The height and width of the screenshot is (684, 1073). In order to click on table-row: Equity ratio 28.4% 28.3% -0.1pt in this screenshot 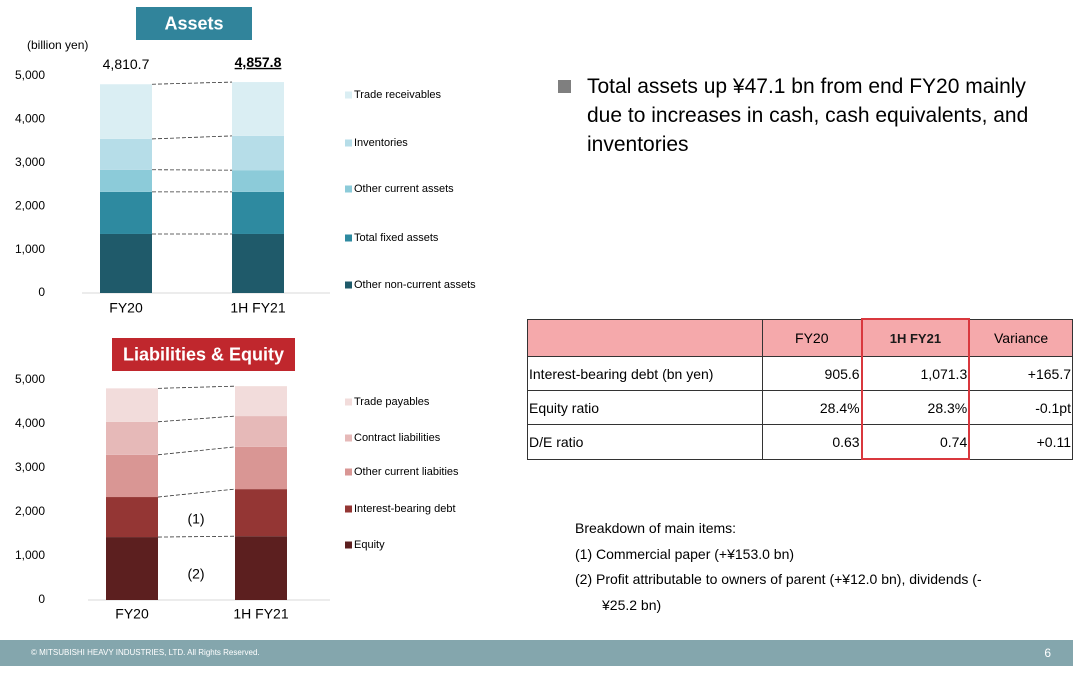, I will do `click(800, 407)`.